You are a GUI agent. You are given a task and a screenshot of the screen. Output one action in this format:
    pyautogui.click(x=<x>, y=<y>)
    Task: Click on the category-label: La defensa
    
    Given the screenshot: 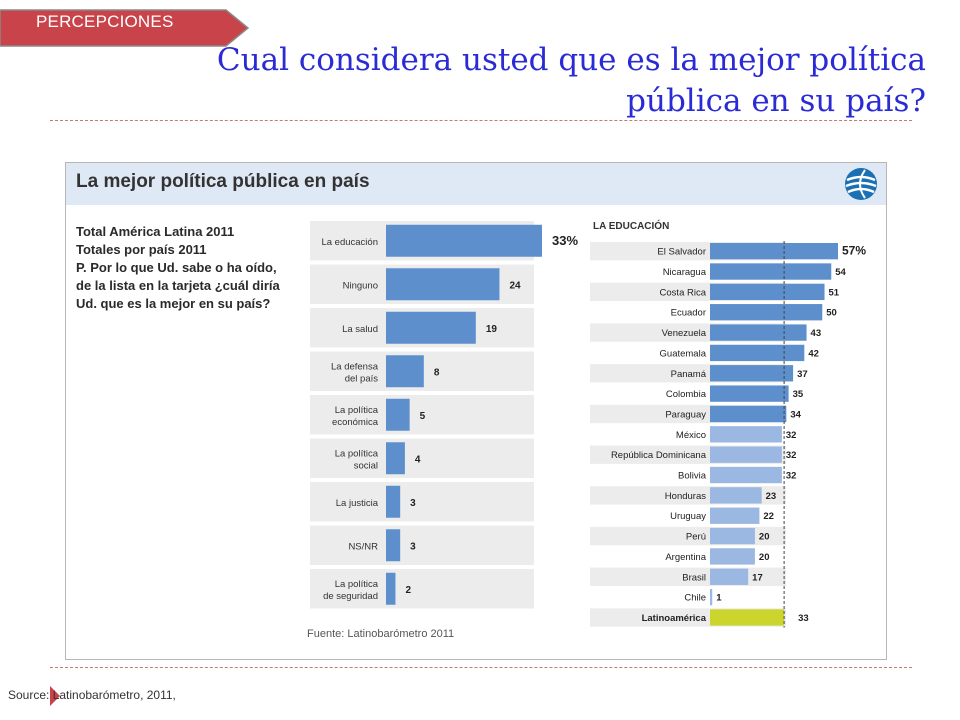 What is the action you would take?
    pyautogui.click(x=355, y=366)
    